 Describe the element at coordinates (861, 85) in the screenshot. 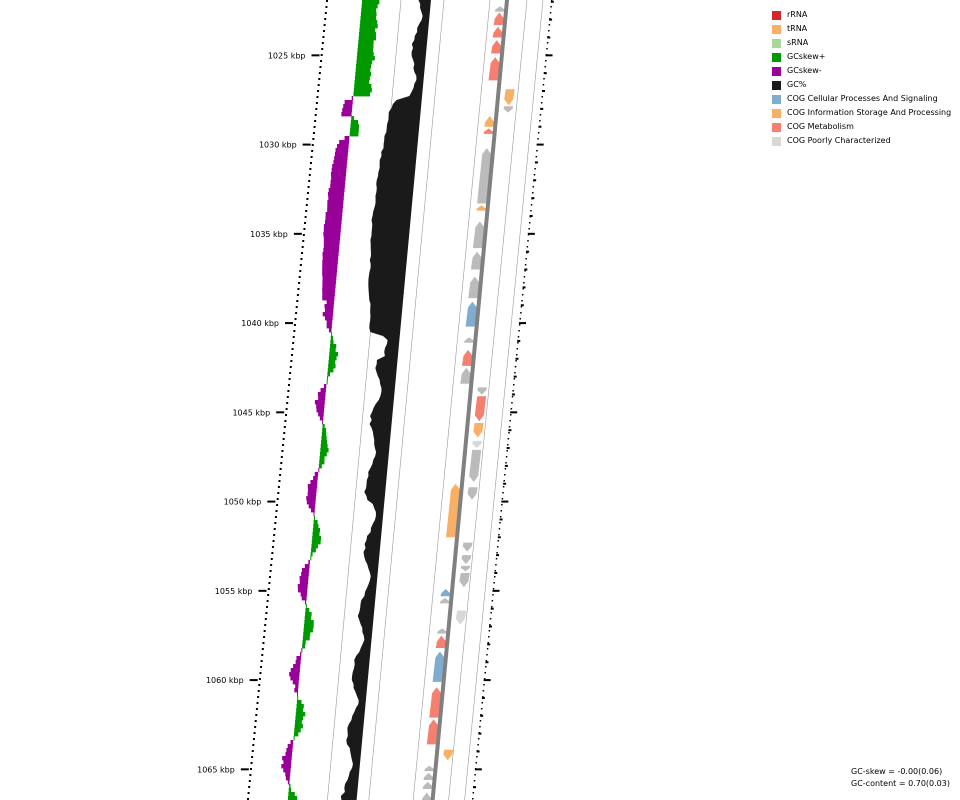

I see `legend-item: GC%` at that location.